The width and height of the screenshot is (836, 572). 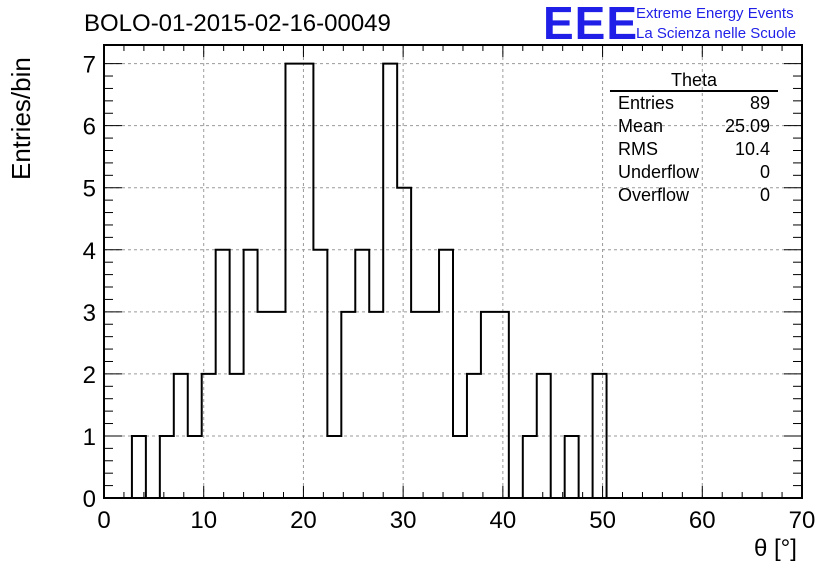 What do you see at coordinates (89, 65) in the screenshot?
I see `y-tick-label: 7` at bounding box center [89, 65].